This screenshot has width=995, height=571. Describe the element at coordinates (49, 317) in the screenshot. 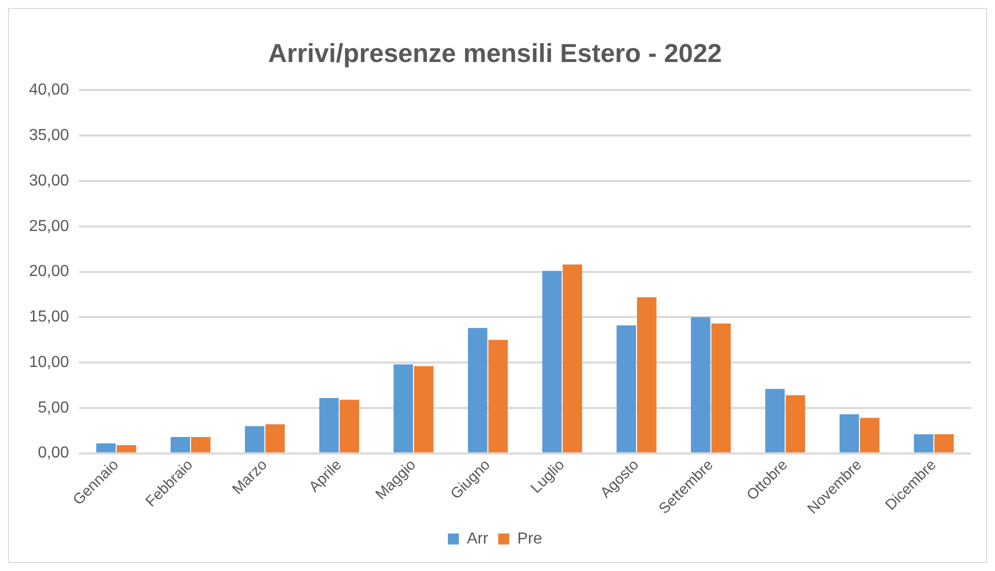

I see `y-tick-label: 15,00` at that location.